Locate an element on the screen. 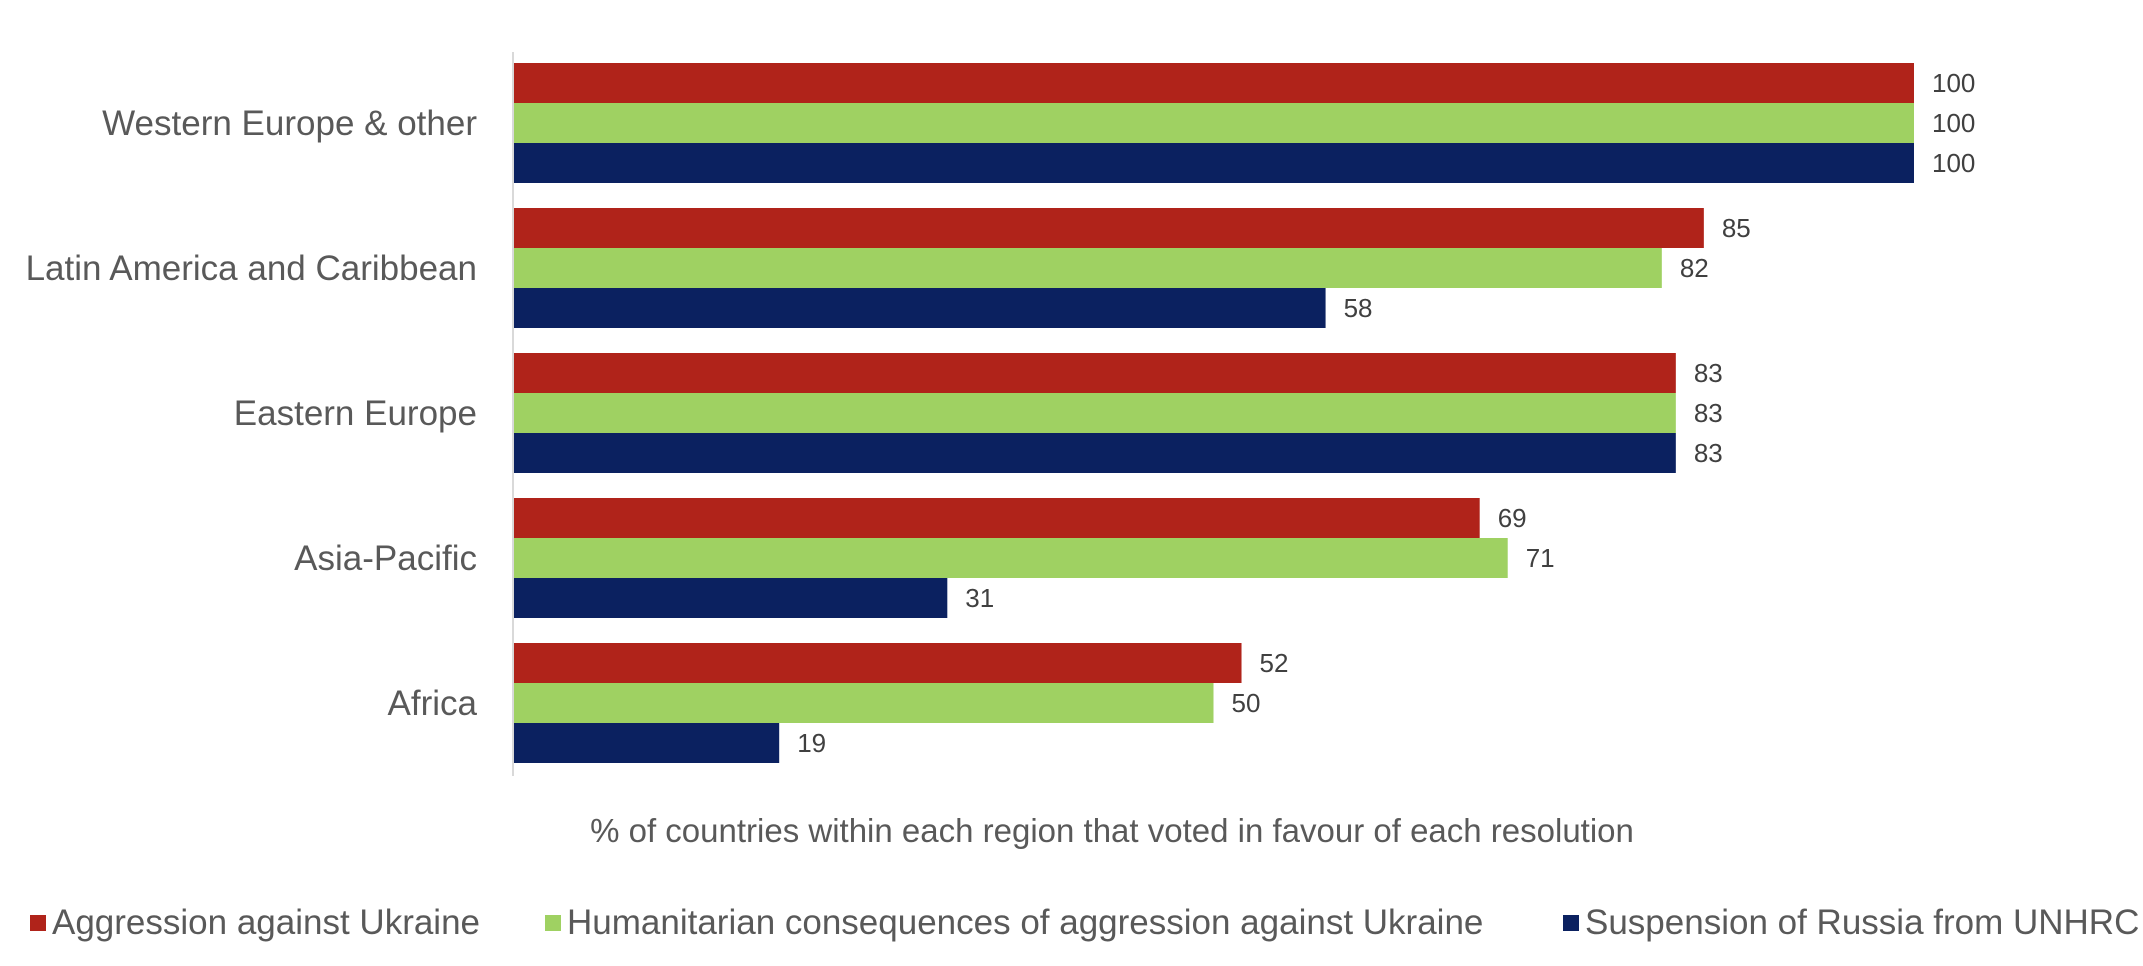  value-label-africa-series-3: 19 is located at coordinates (811, 743).